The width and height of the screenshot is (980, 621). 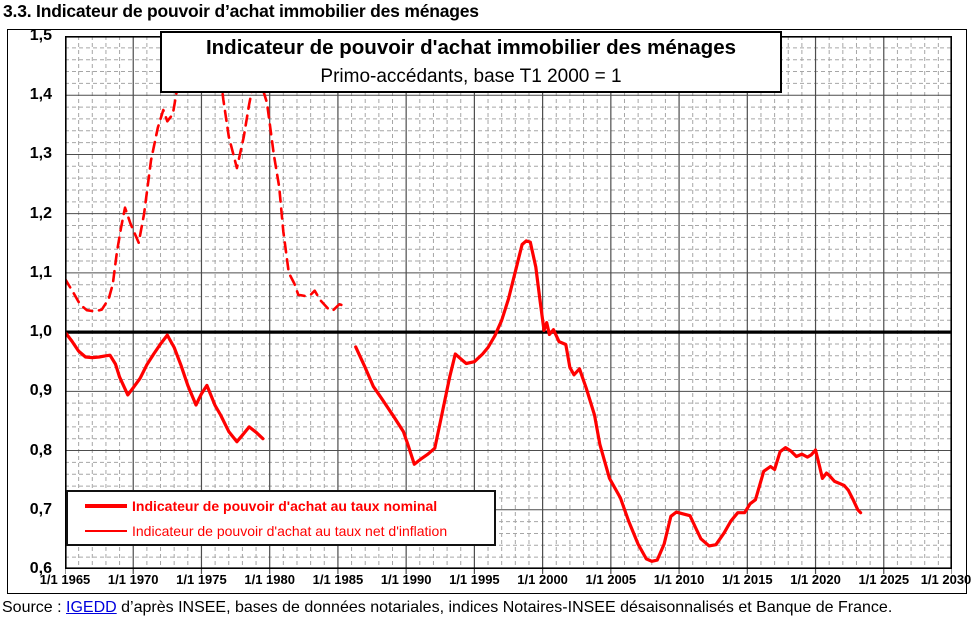 I want to click on y-axis-tick-label: 1,2, so click(x=40, y=213).